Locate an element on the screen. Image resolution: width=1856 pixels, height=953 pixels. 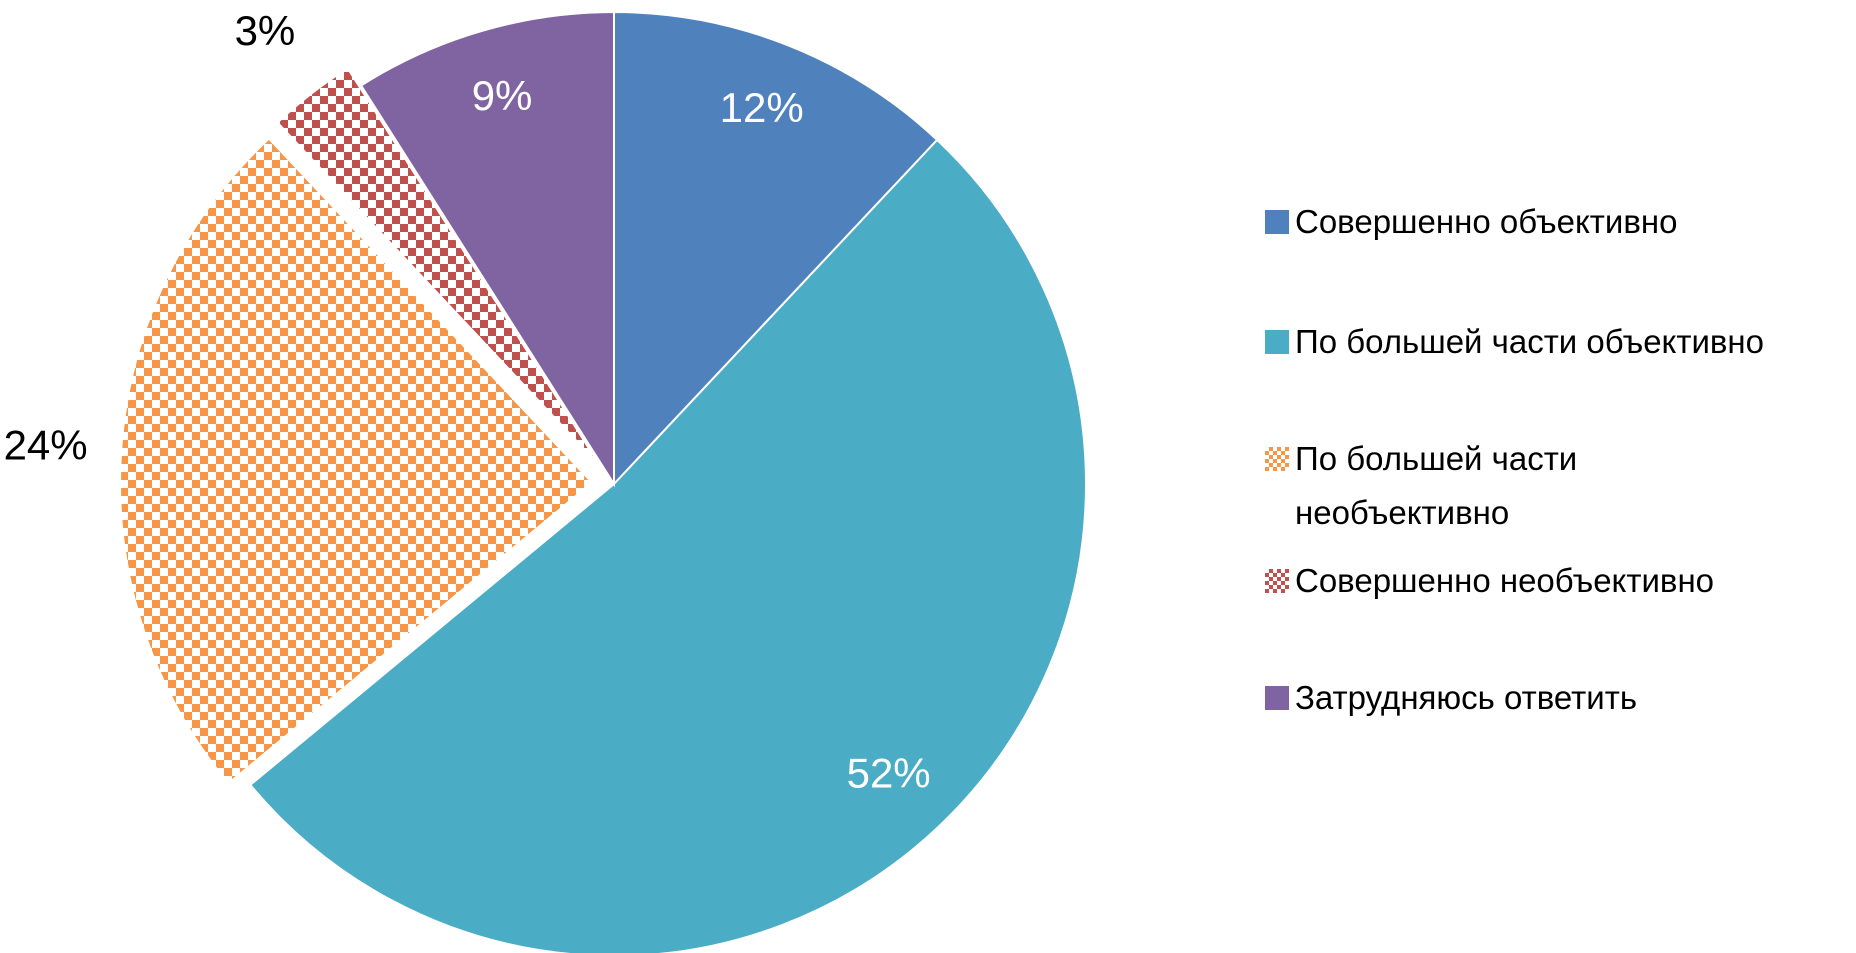
legend-label: Затрудняюсь ответить is located at coordinates (1466, 697).